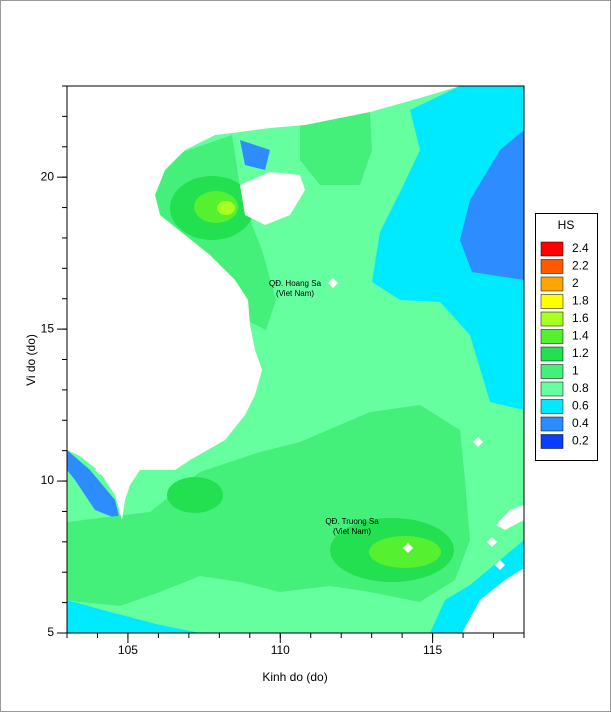  What do you see at coordinates (580, 406) in the screenshot?
I see `legend-label: 0.6` at bounding box center [580, 406].